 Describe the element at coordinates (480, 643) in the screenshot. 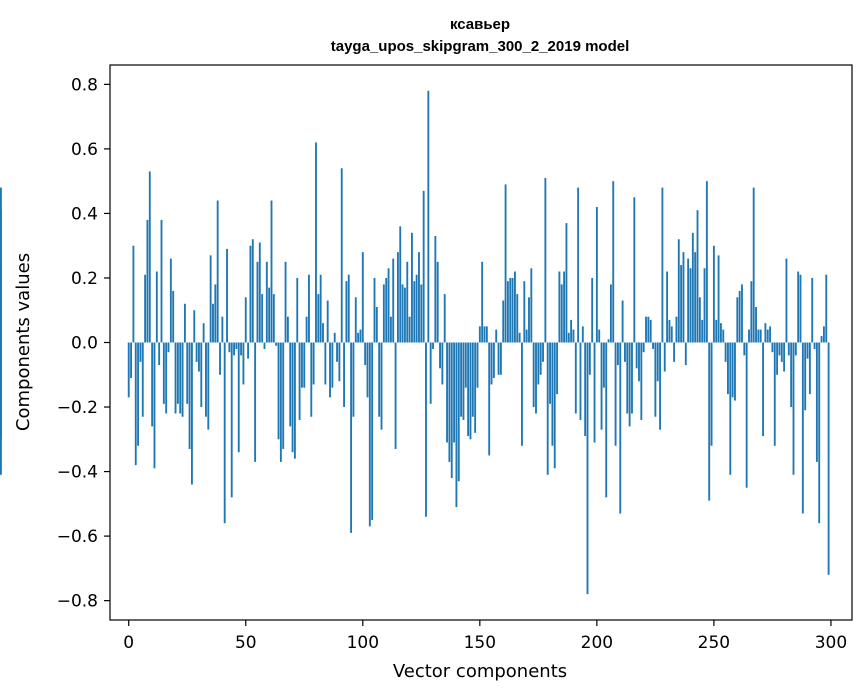

I see `x-tick-label-150: 150` at that location.